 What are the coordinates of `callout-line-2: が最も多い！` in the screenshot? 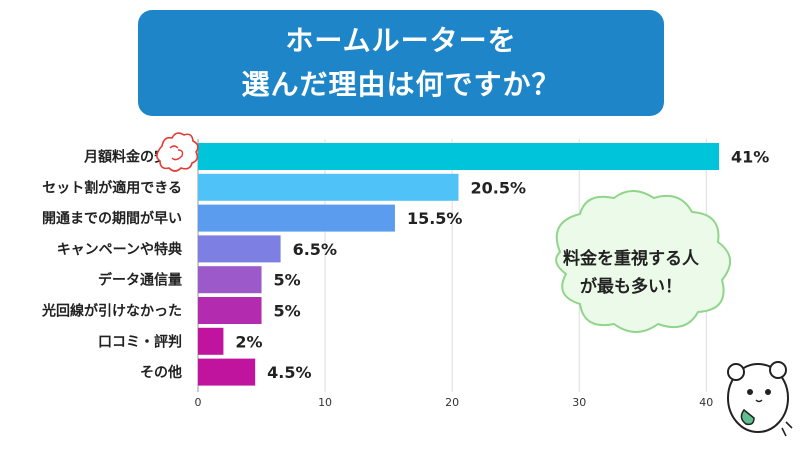 It's located at (631, 286).